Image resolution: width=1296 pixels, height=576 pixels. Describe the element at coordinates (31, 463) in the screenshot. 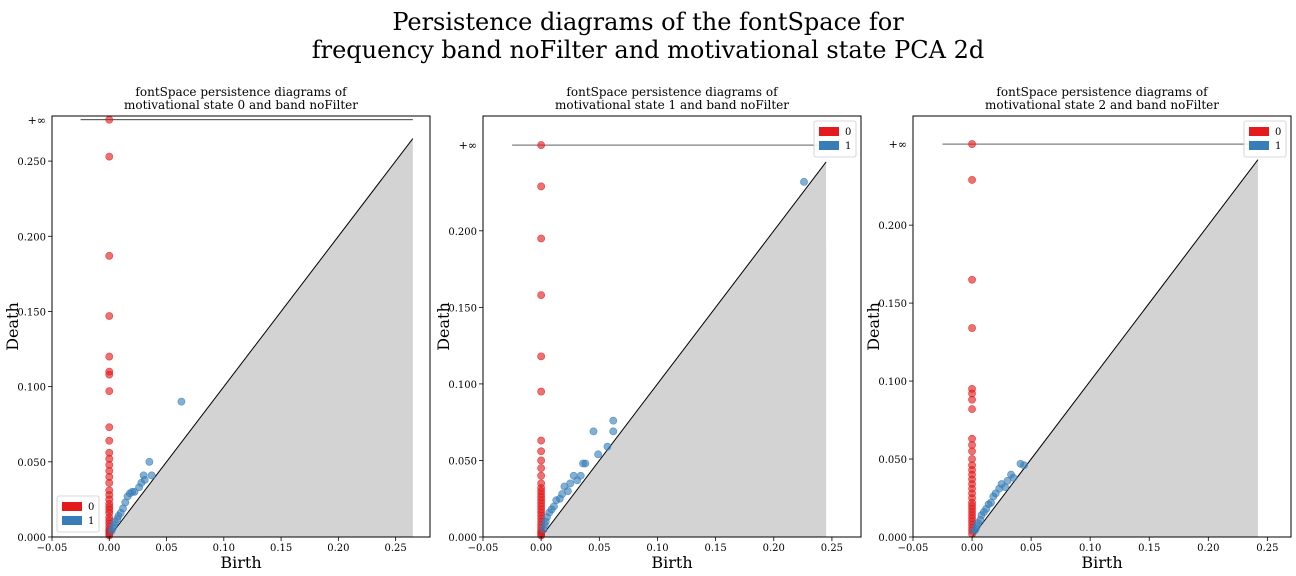

I see `y-tick-label: 0.050` at that location.